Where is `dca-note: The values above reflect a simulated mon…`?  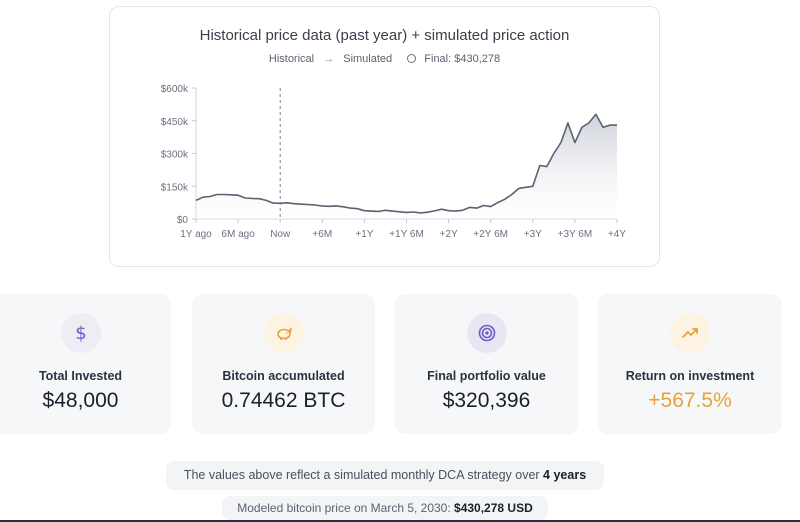
dca-note: The values above reflect a simulated mon… is located at coordinates (385, 475).